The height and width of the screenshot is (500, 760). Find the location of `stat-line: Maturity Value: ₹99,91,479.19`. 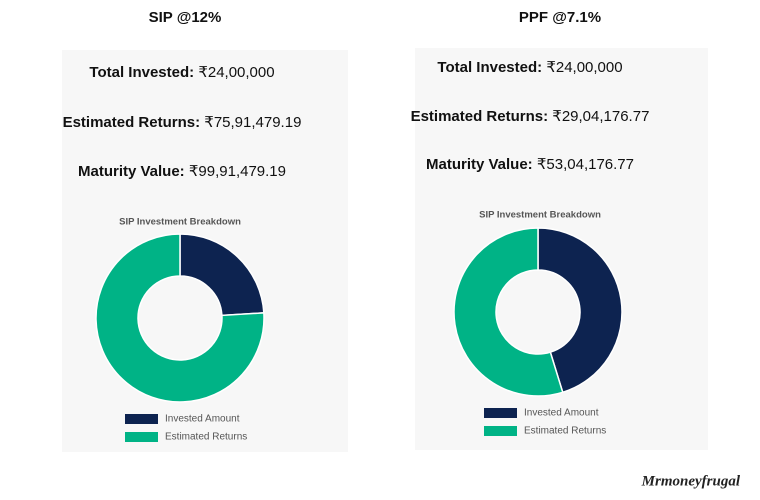

stat-line: Maturity Value: ₹99,91,479.19 is located at coordinates (182, 171).